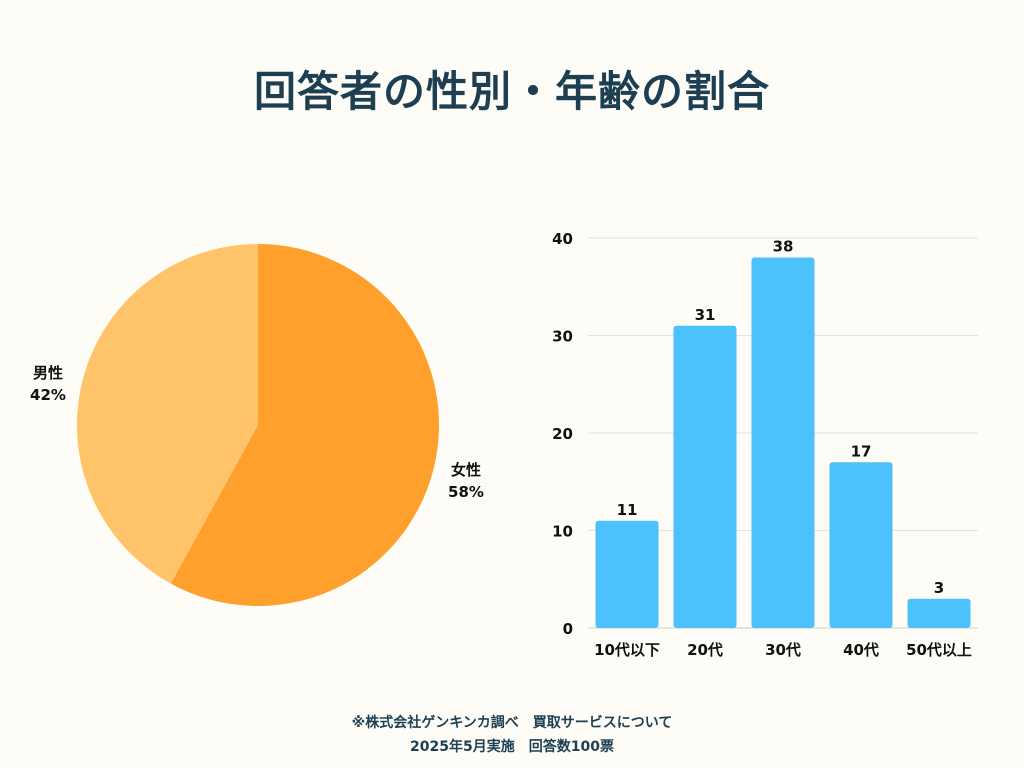  I want to click on x-tick-label: 50代以上, so click(939, 650).